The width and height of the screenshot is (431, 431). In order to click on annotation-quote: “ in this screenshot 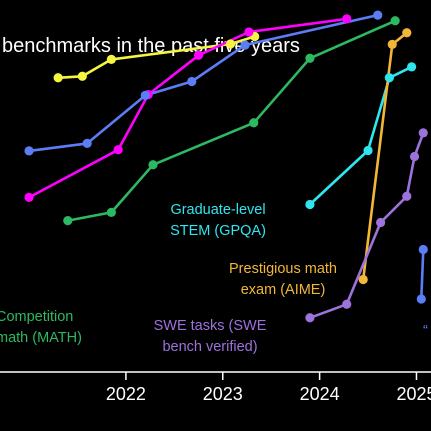, I will do `click(425, 331)`.